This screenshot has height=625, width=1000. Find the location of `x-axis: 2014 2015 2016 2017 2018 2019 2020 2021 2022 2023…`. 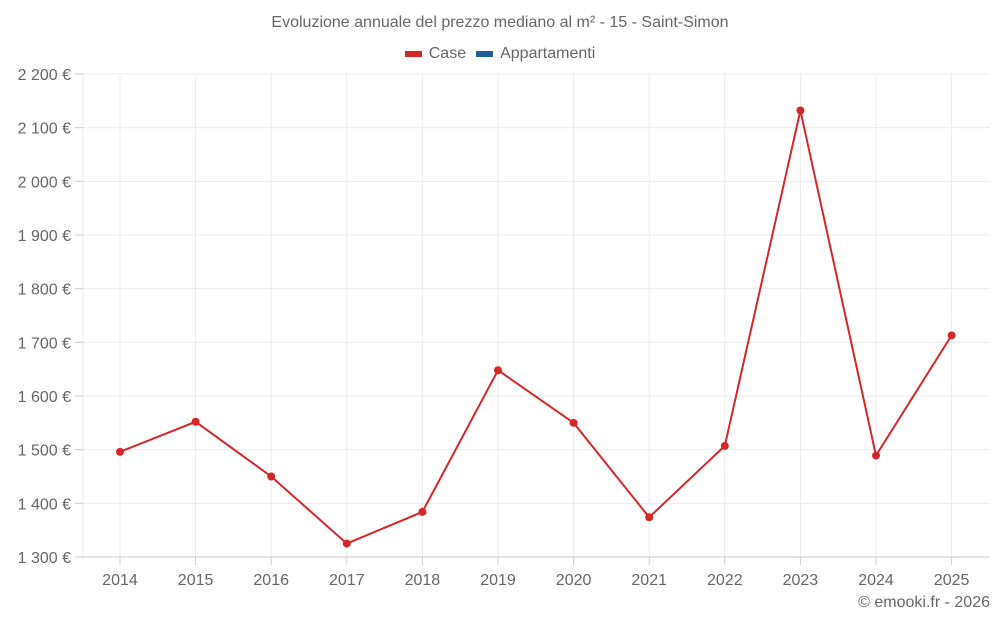

x-axis: 2014 2015 2016 2017 2018 2019 2020 2021 2022 2023… is located at coordinates (536, 572).